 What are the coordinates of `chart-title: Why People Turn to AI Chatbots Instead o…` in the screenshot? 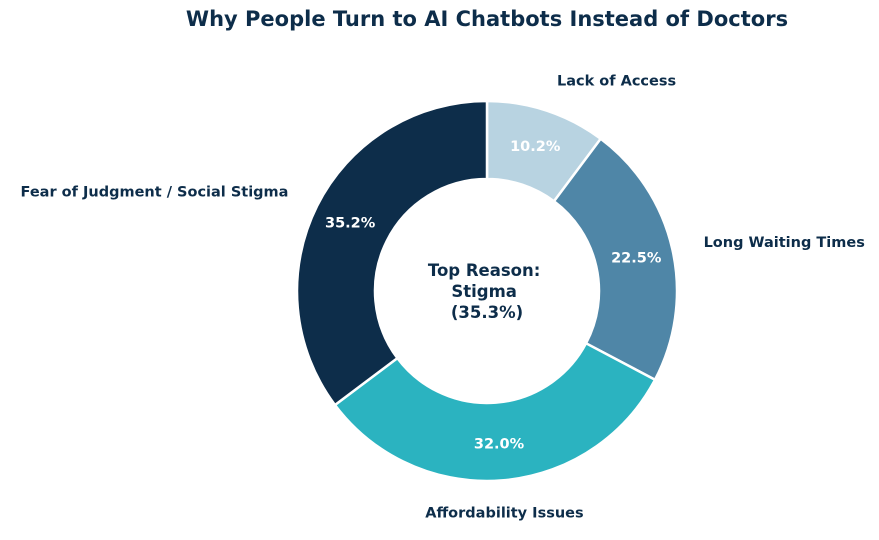 It's located at (487, 19).